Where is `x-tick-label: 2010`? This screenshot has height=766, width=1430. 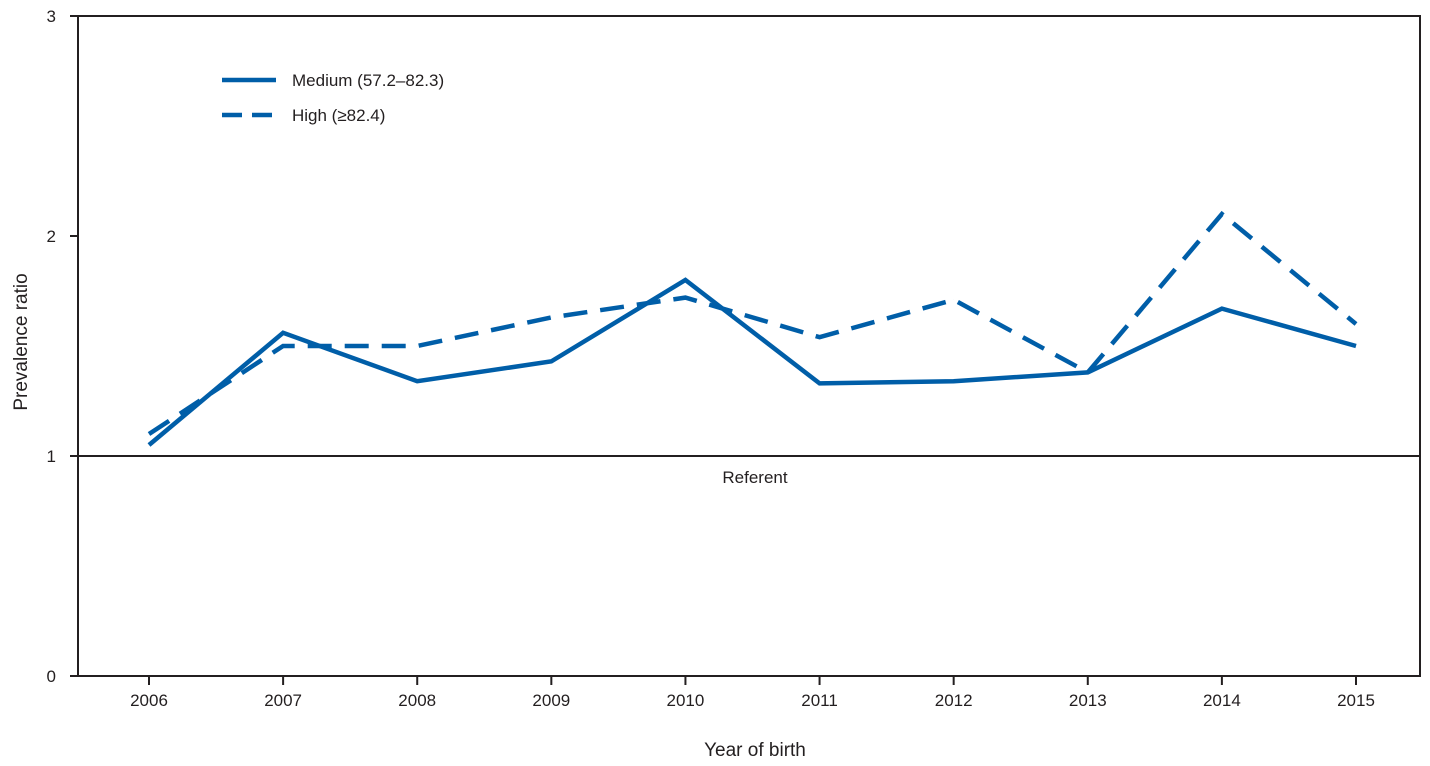 x-tick-label: 2010 is located at coordinates (686, 700).